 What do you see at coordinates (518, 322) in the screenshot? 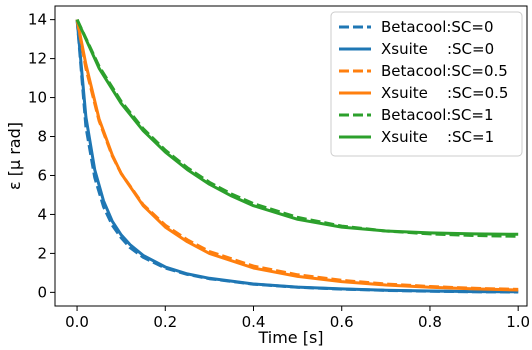
I see `x-tick-label-5: 1.0` at bounding box center [518, 322].